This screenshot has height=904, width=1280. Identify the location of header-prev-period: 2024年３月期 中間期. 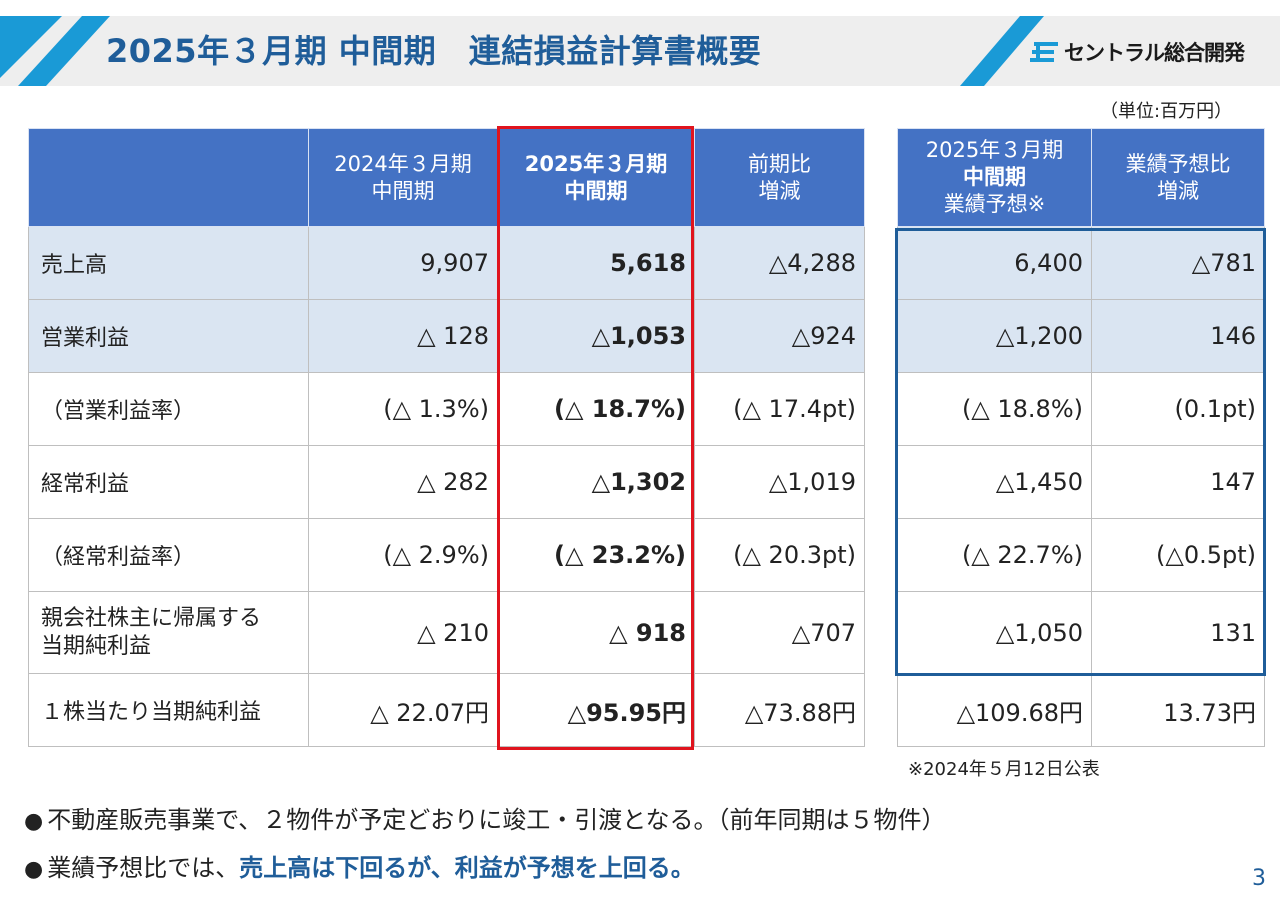
(403, 177).